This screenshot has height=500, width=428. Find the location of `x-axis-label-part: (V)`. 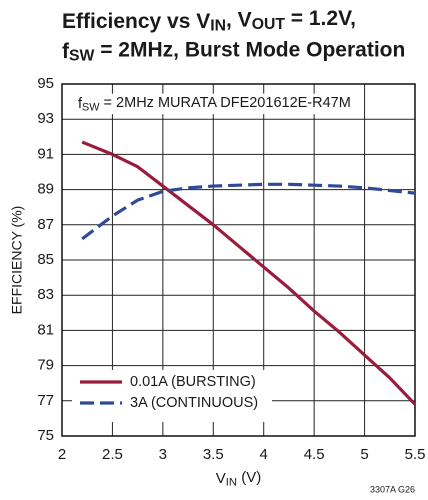

x-axis-label-part: (V) is located at coordinates (249, 477).